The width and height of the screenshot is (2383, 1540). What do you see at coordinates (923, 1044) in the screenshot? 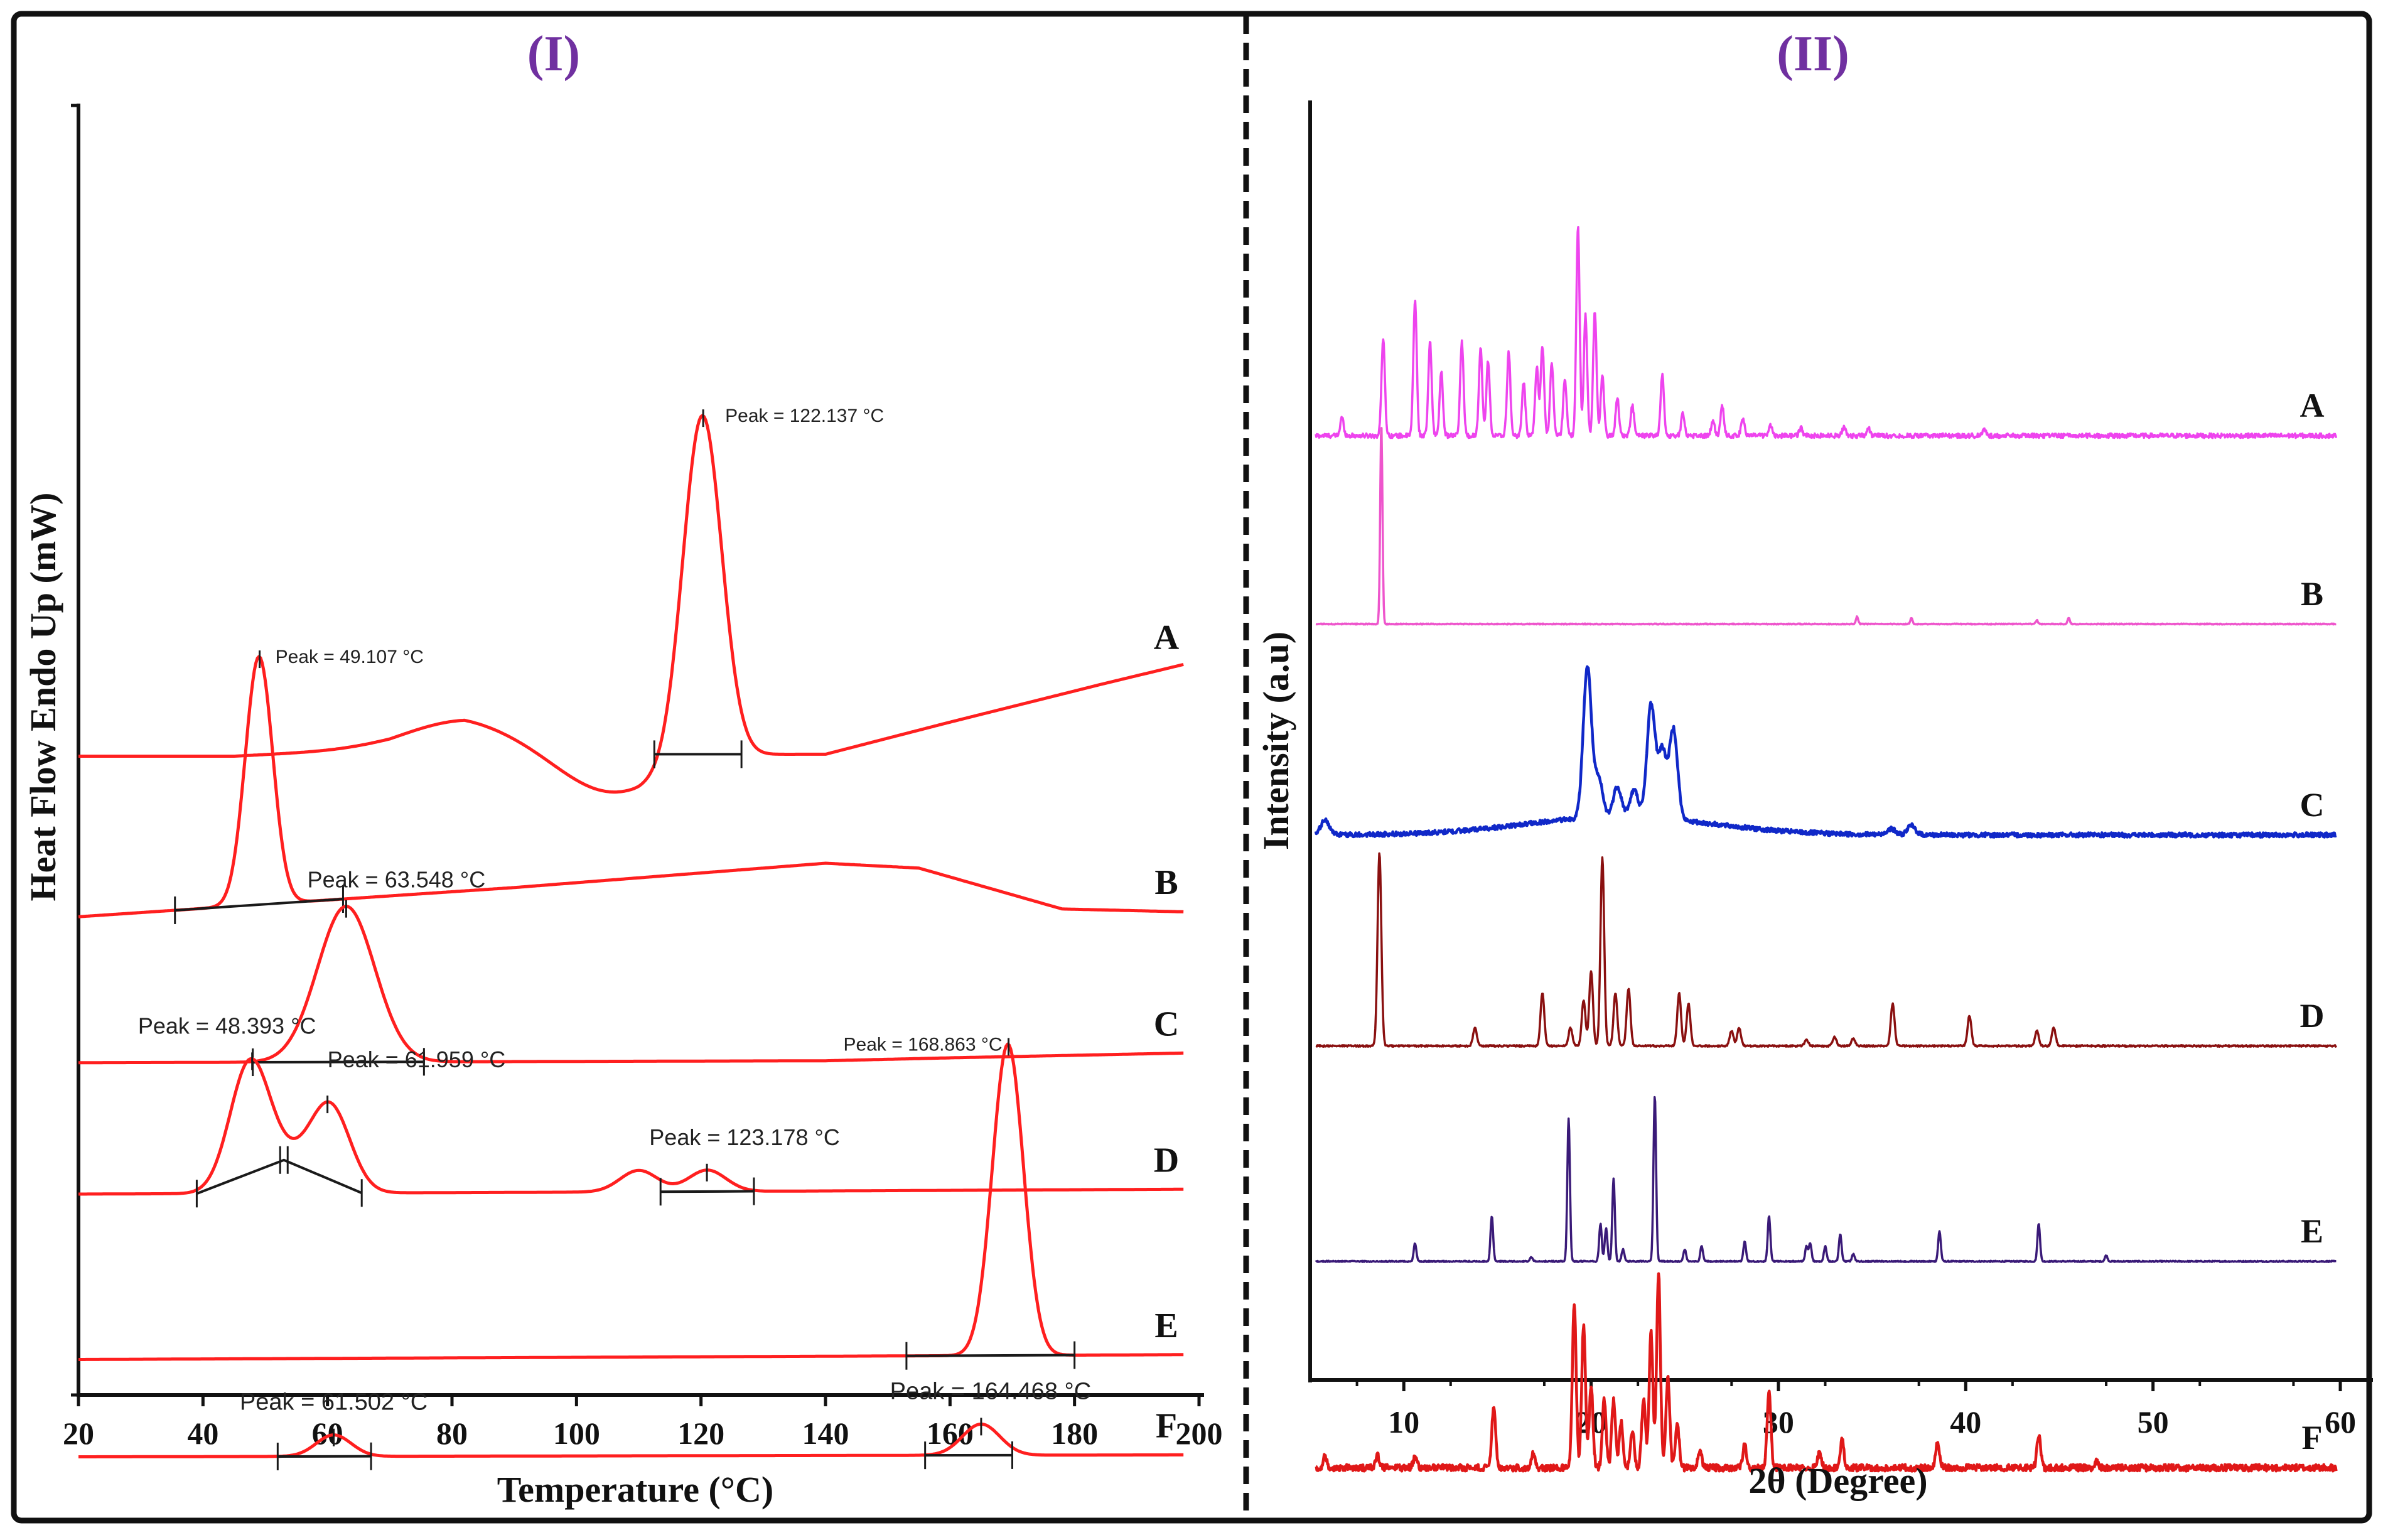
I see `dsc-peak-label: Peak = 168.863 °C` at bounding box center [923, 1044].